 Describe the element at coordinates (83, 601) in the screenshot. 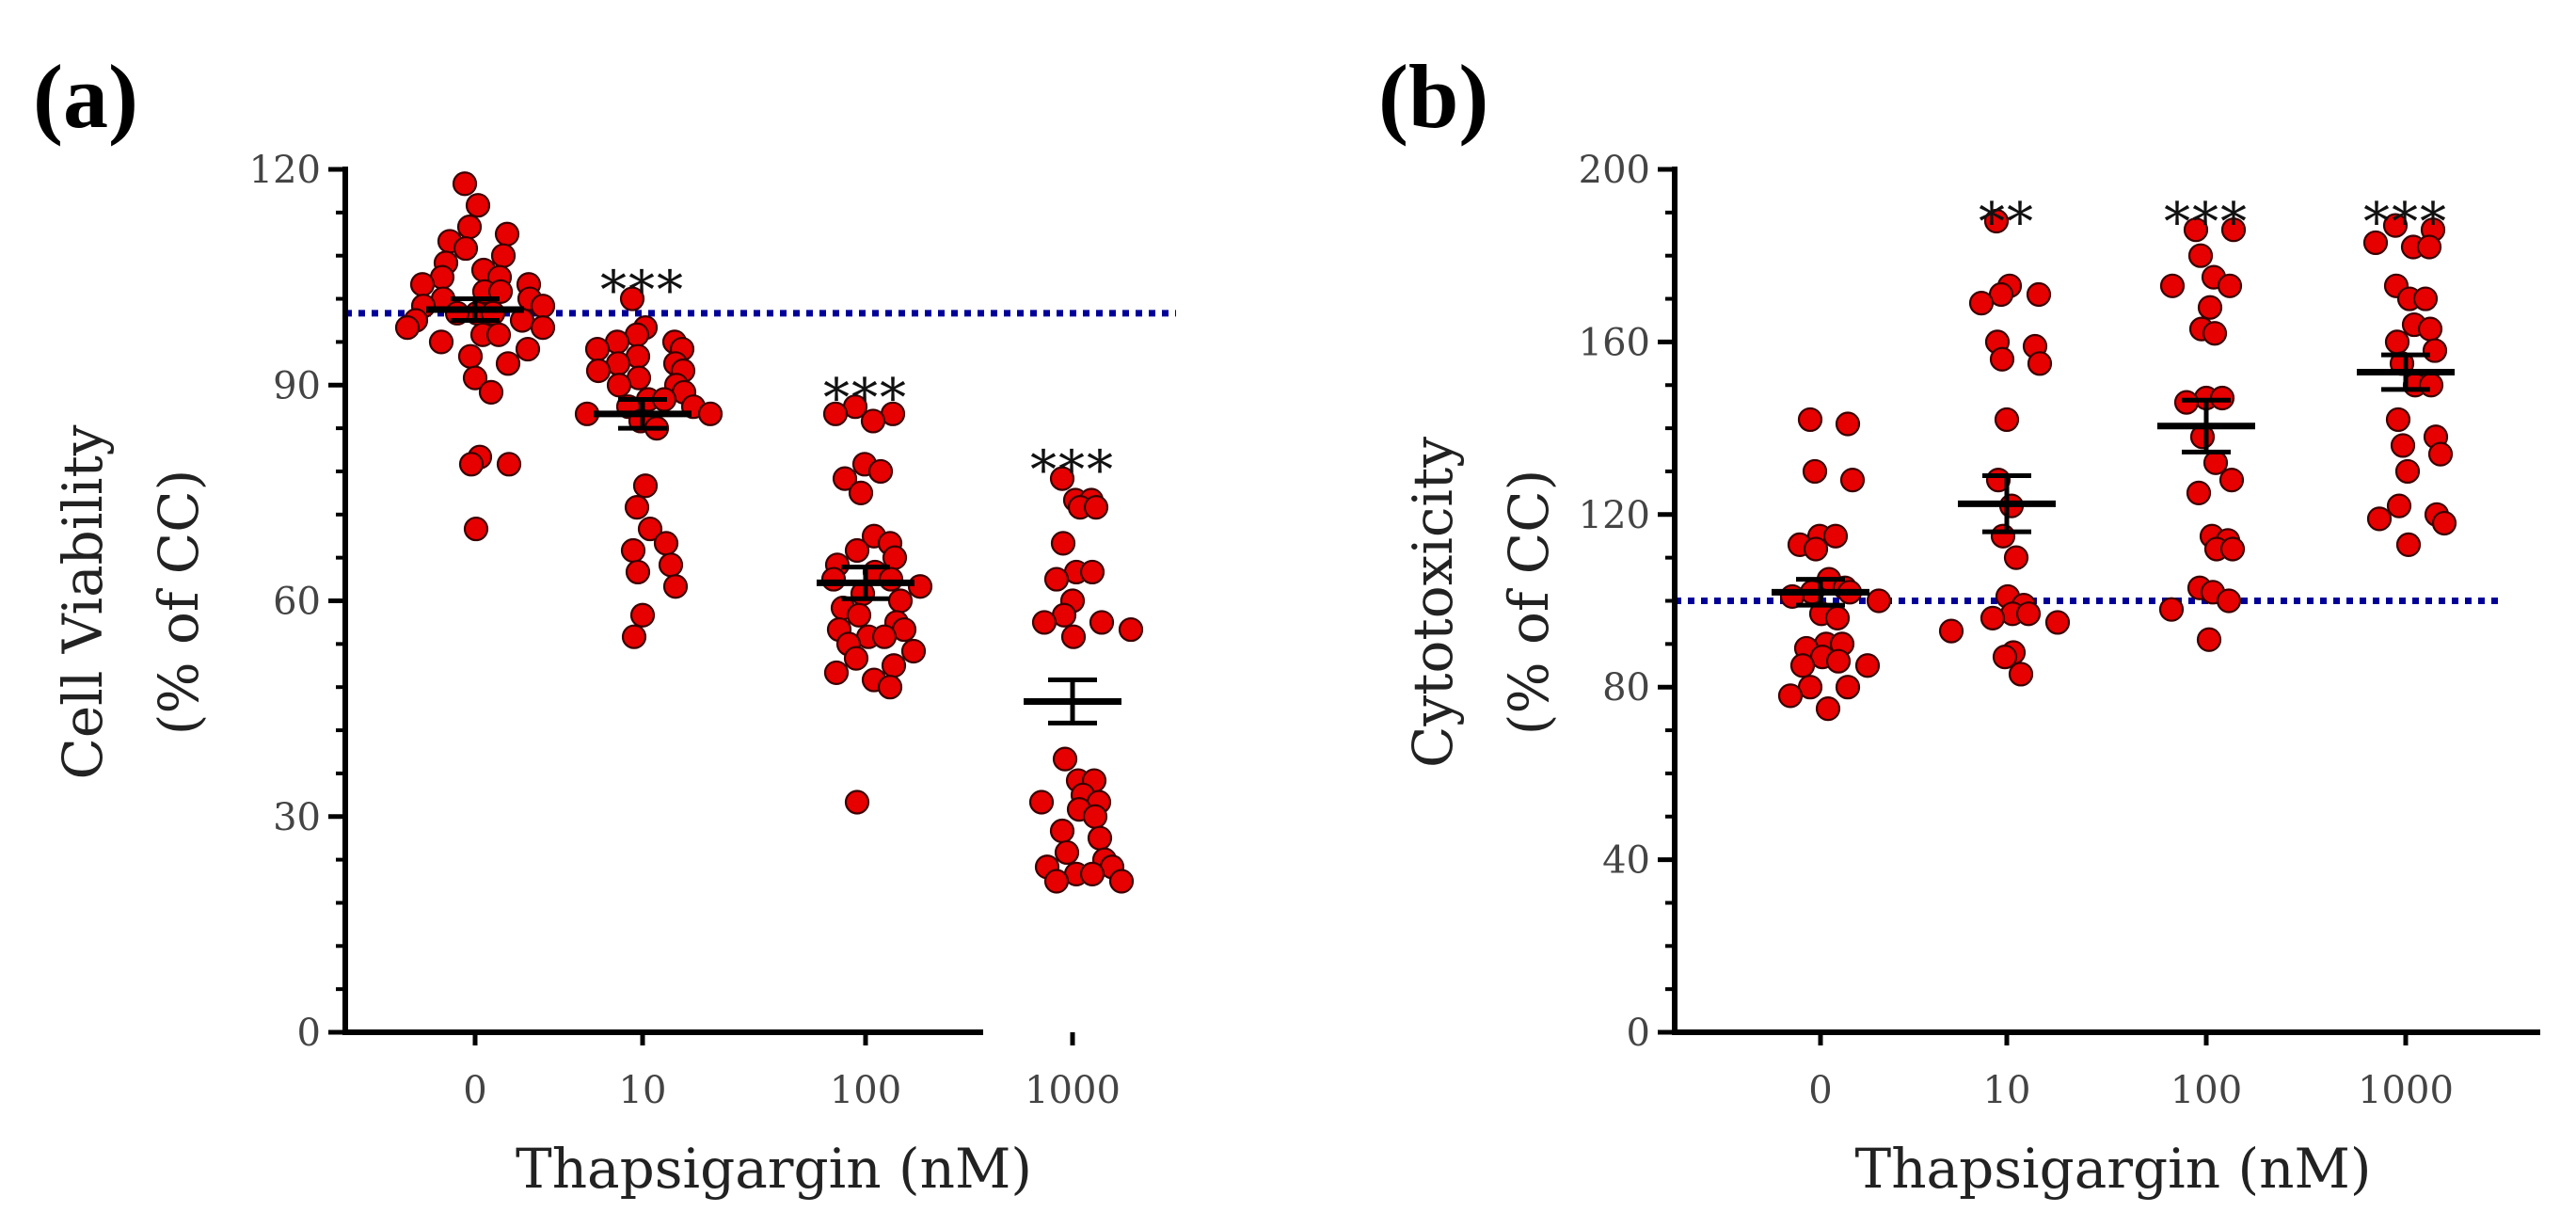

I see `panel-a-y-axis-title-line1: Cell Viability` at that location.